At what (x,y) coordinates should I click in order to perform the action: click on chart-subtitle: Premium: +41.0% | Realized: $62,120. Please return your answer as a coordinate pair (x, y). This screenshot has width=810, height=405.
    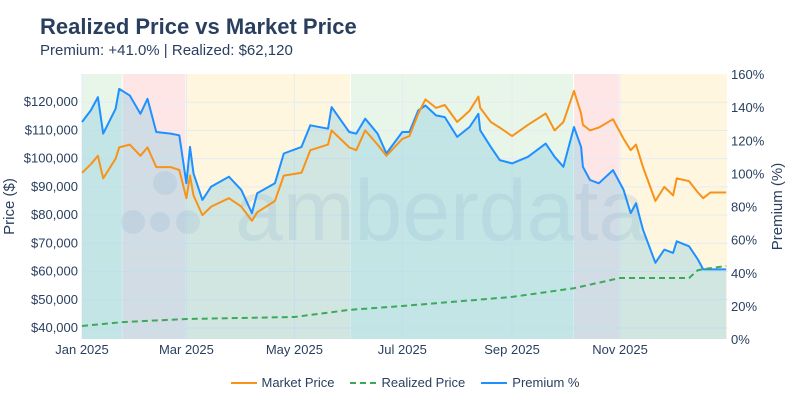
    Looking at the image, I should click on (166, 50).